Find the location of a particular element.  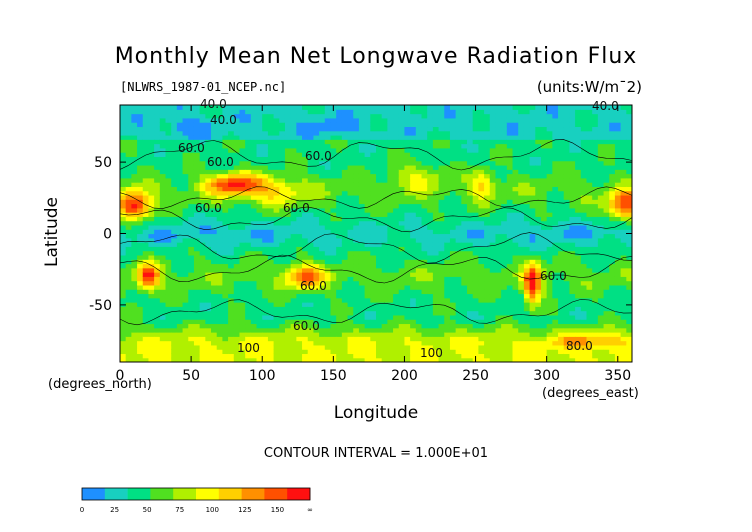

colorbar-label: ∞ is located at coordinates (310, 510).